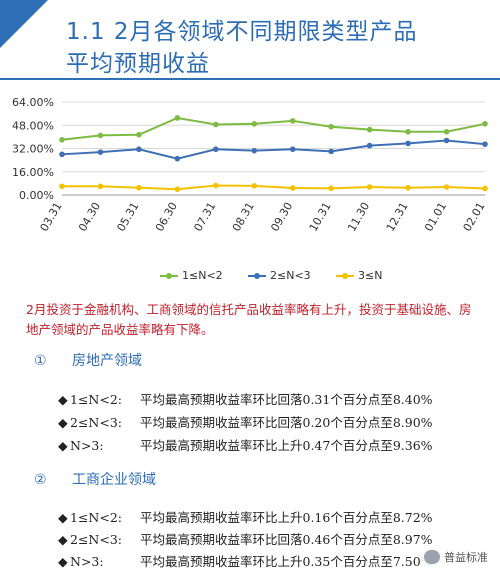 The width and height of the screenshot is (500, 573). Describe the element at coordinates (33, 125) in the screenshot. I see `y-tick-label: 48.00%` at that location.